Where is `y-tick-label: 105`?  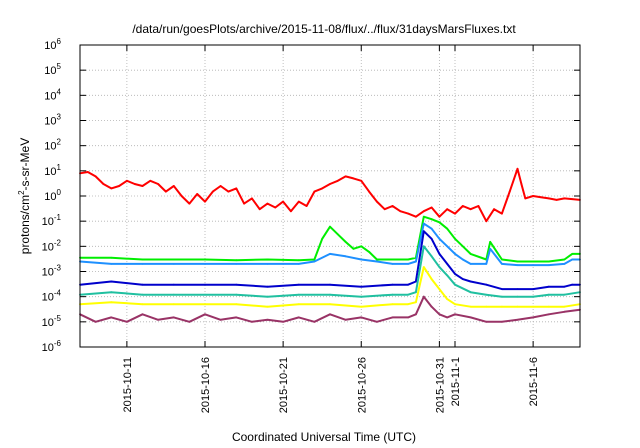
y-tick-label: 105 is located at coordinates (52, 69).